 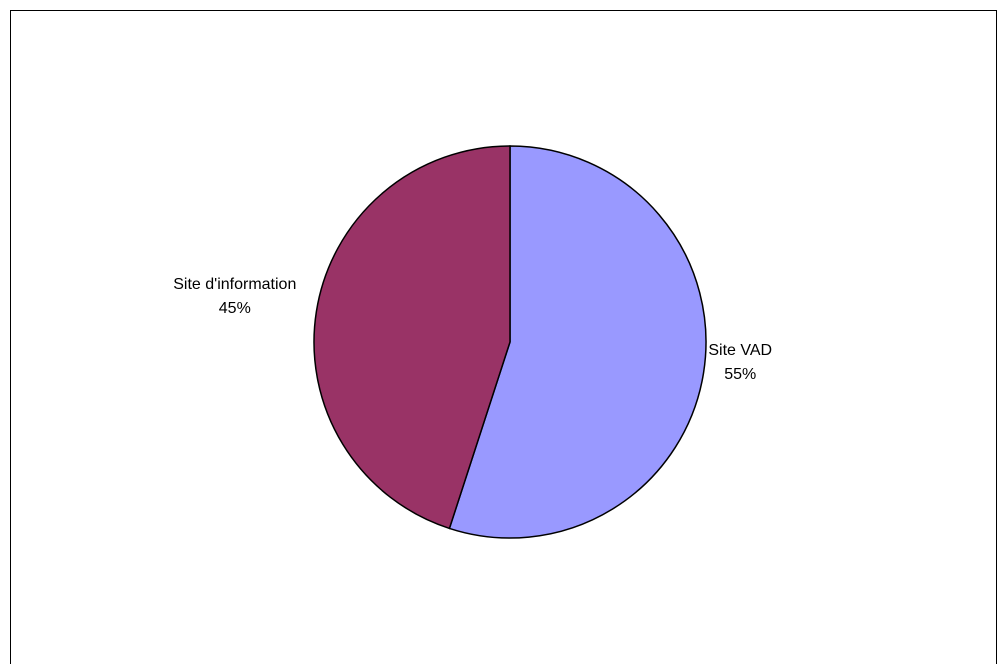 What do you see at coordinates (235, 308) in the screenshot?
I see `slice-percent-site-d-information: 45%` at bounding box center [235, 308].